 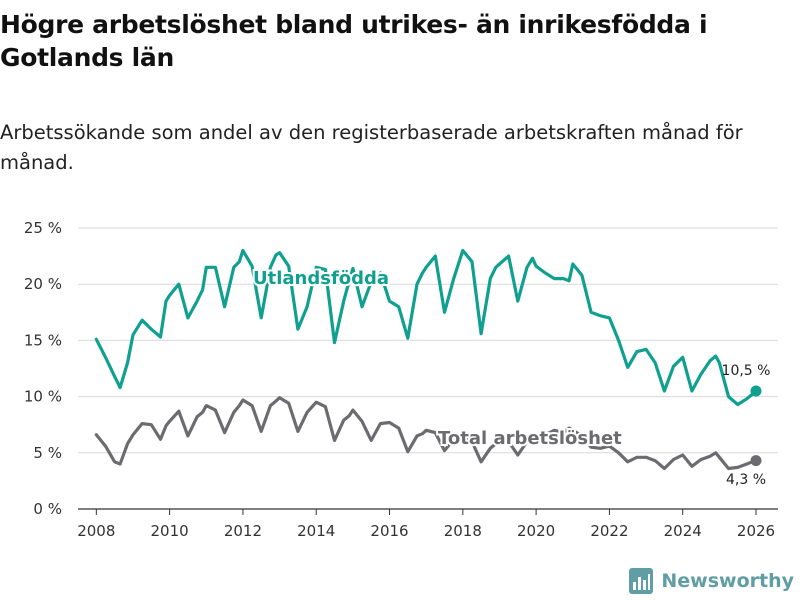 I want to click on end-markers, so click(x=756, y=426).